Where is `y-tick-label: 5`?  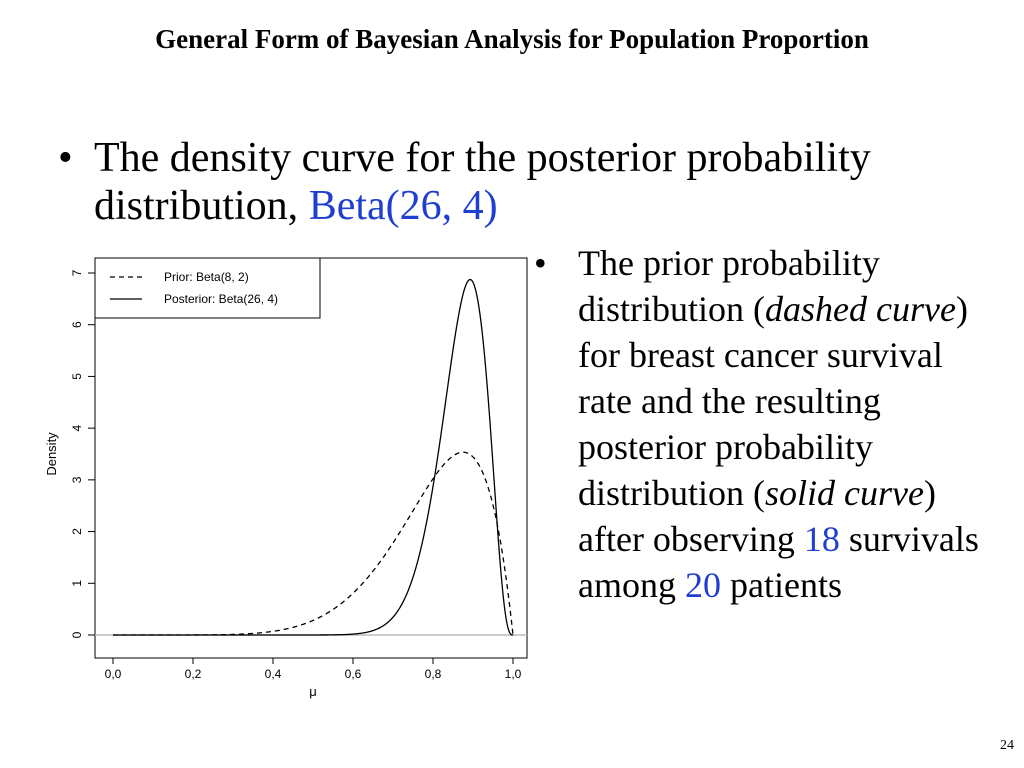 y-tick-label: 5 is located at coordinates (77, 376).